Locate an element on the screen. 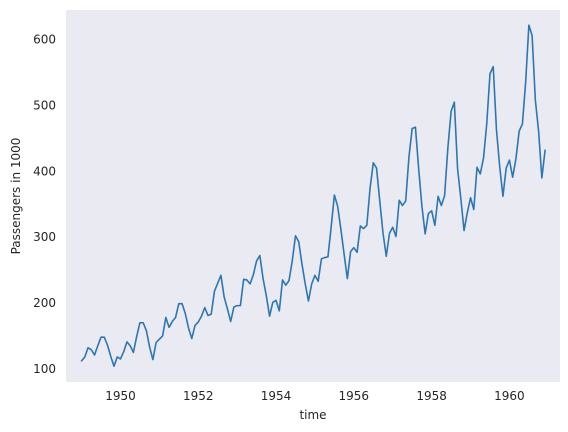 The width and height of the screenshot is (568, 432). x-tick-label: 1960 is located at coordinates (509, 396).